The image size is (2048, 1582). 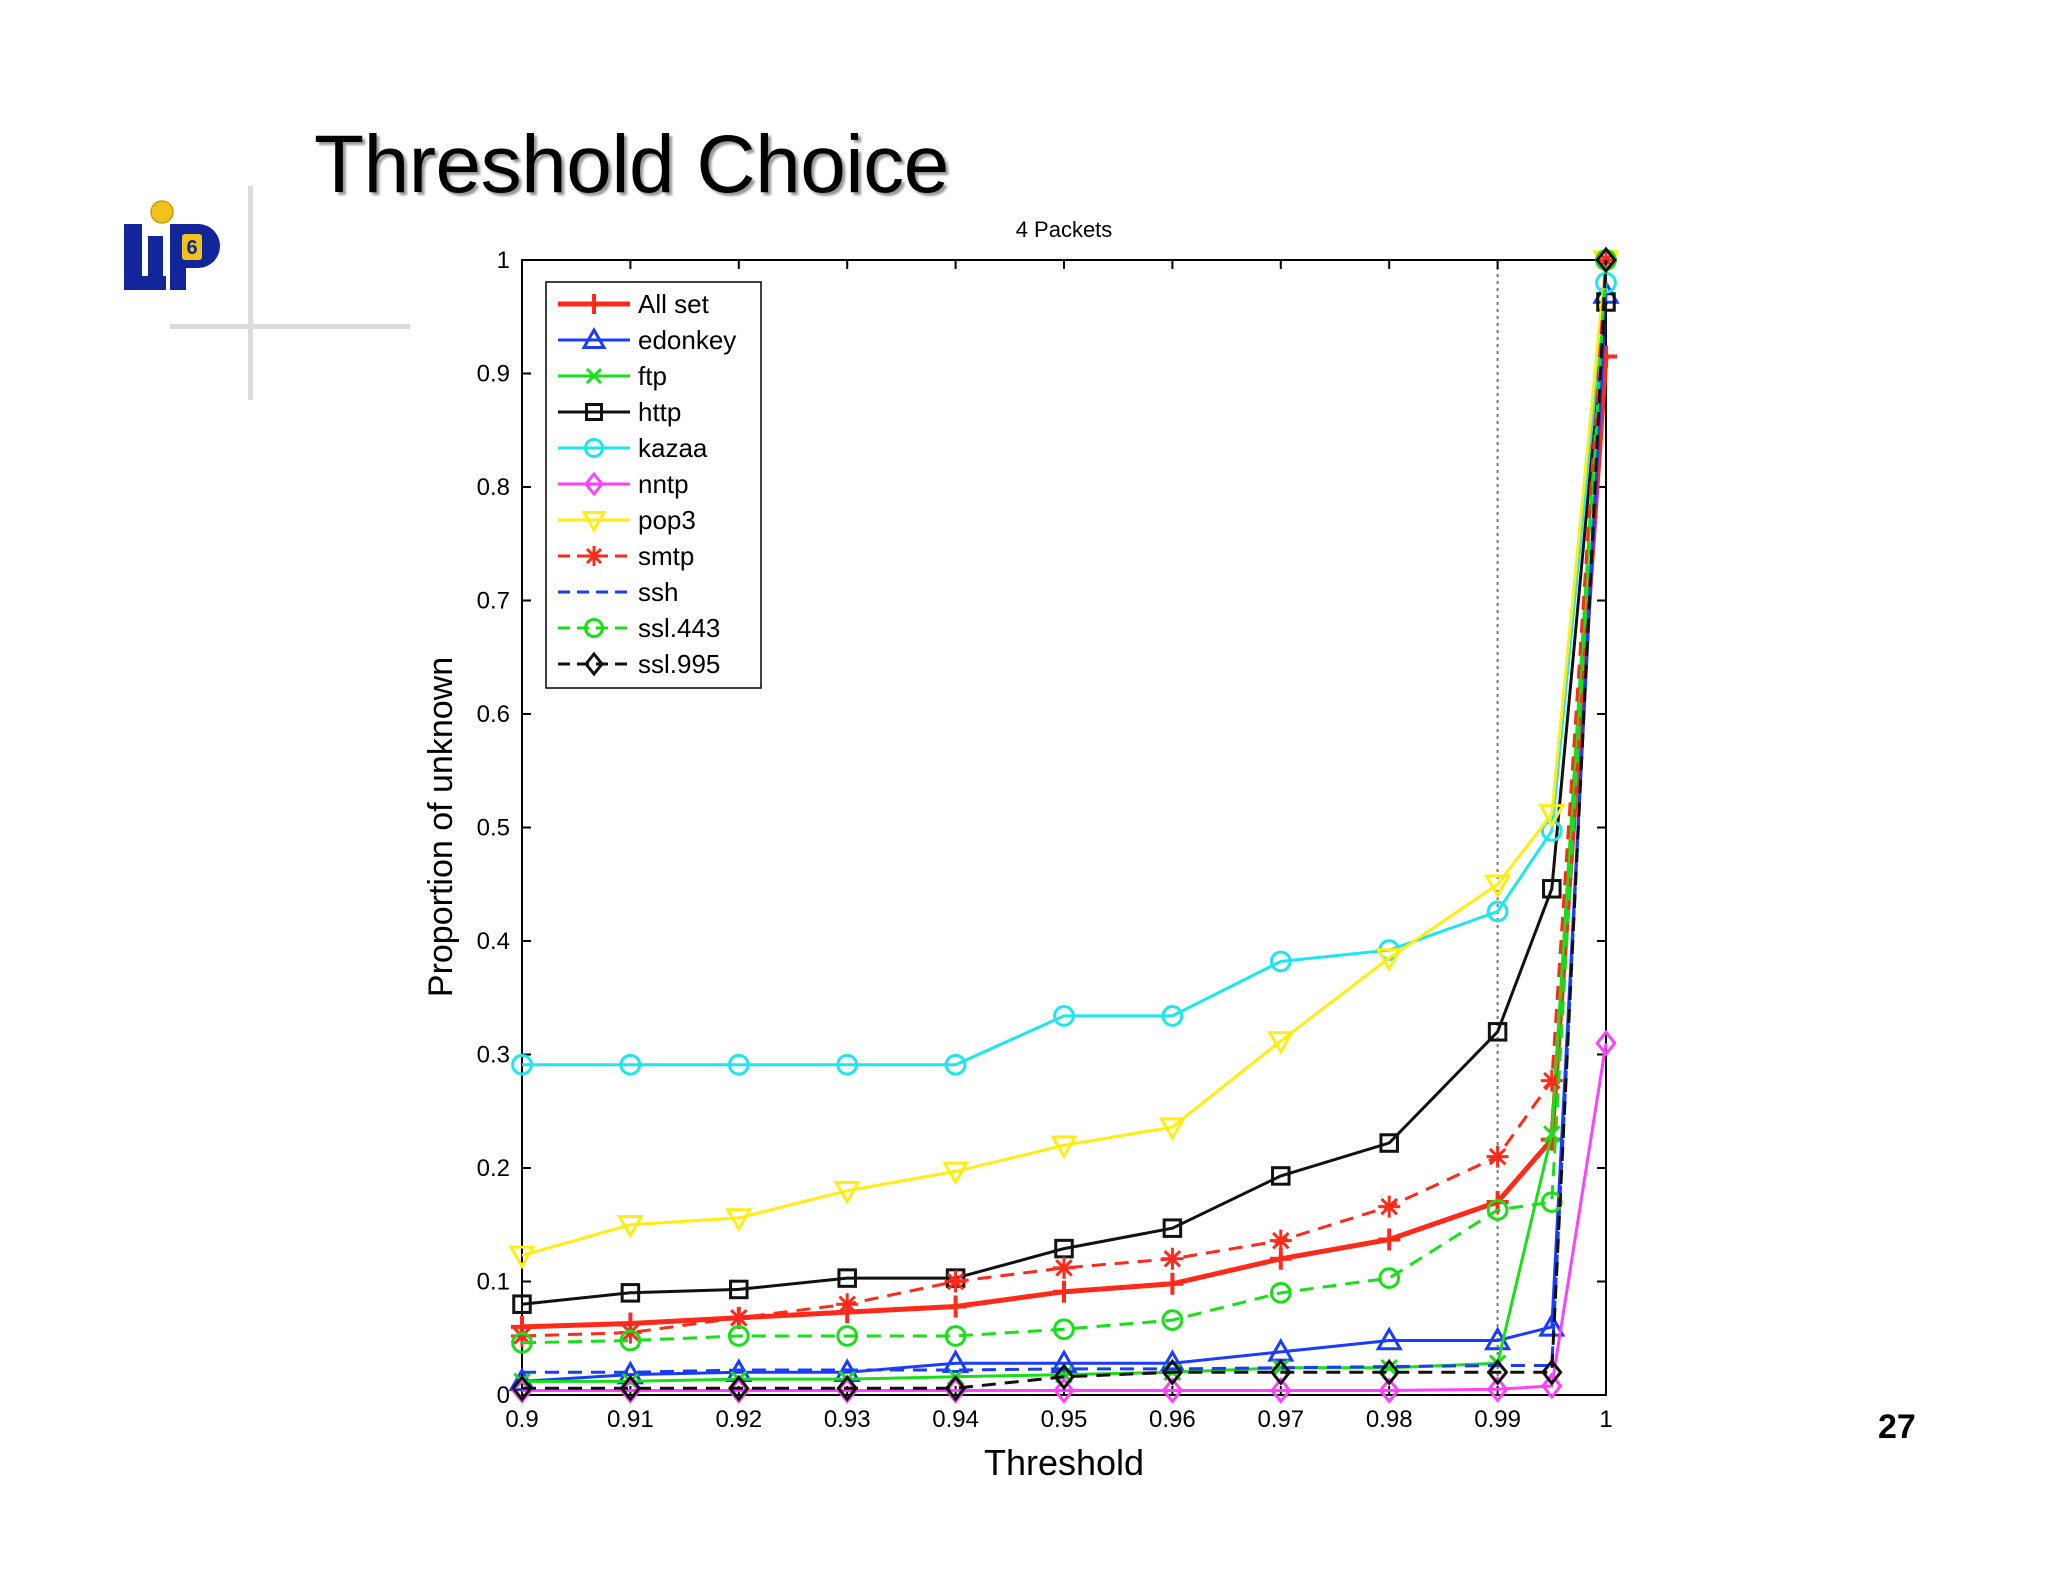 What do you see at coordinates (847, 1419) in the screenshot?
I see `x-tick-label: 0.93` at bounding box center [847, 1419].